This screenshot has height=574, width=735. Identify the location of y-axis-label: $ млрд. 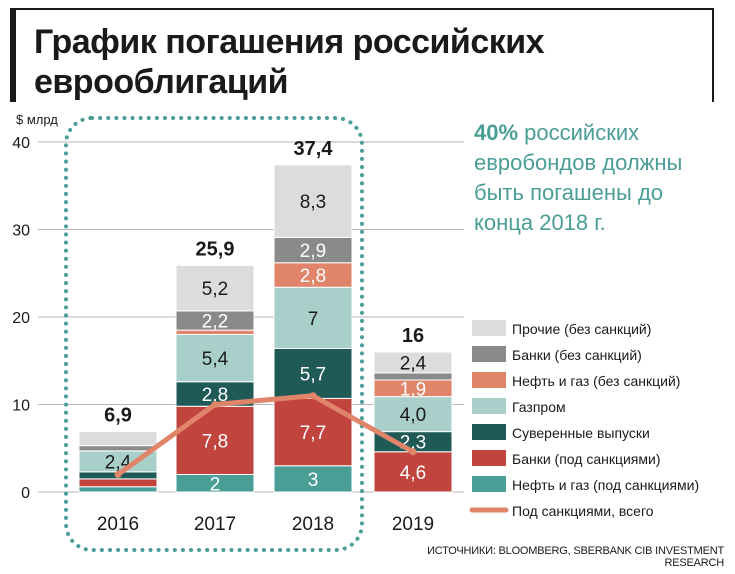
(37, 119).